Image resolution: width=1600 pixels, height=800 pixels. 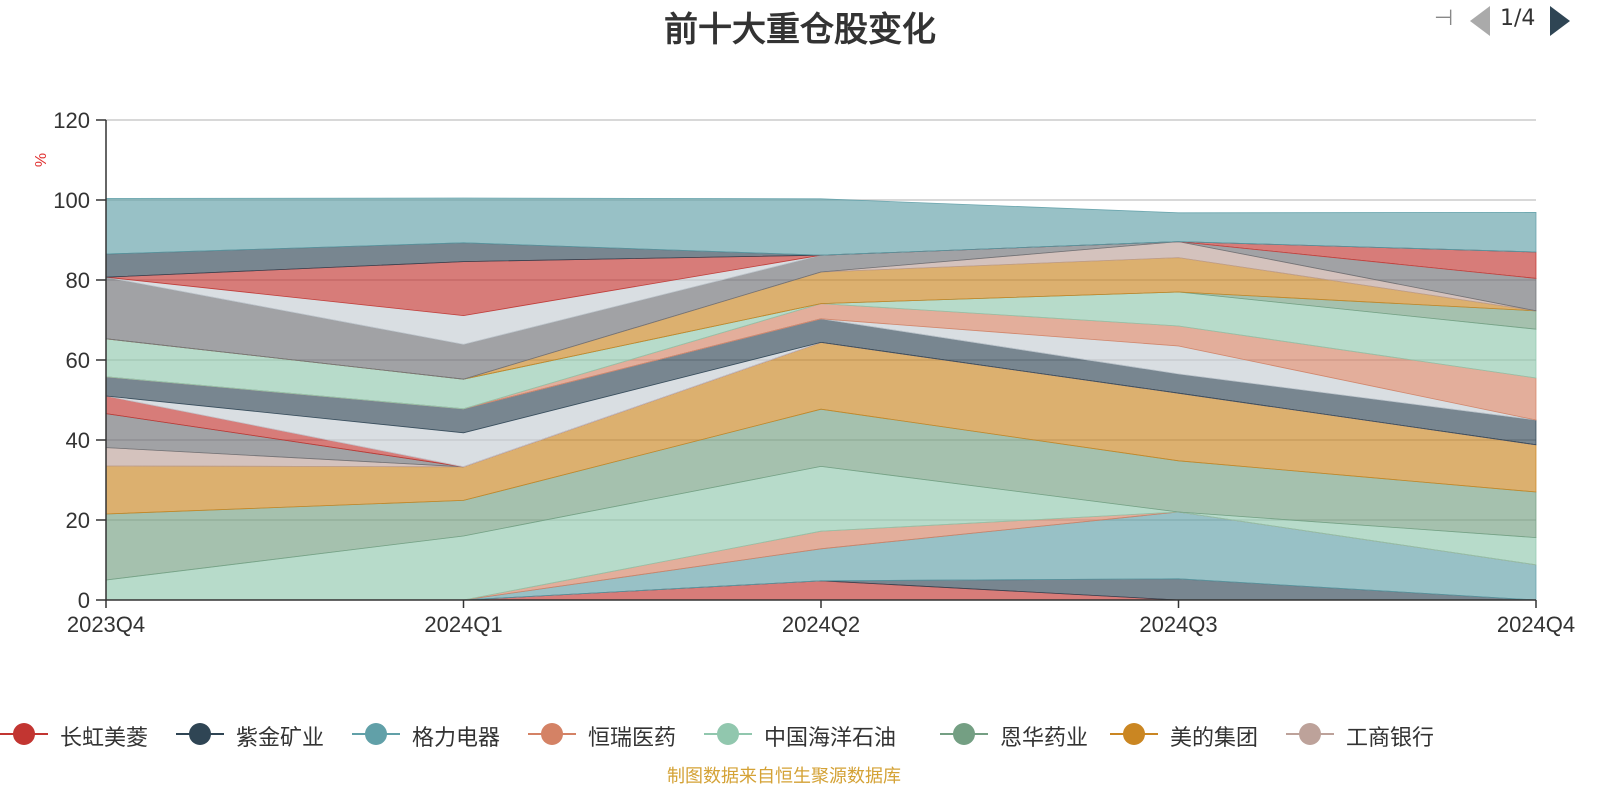 I want to click on legend-label: 格力电器, so click(x=456, y=738).